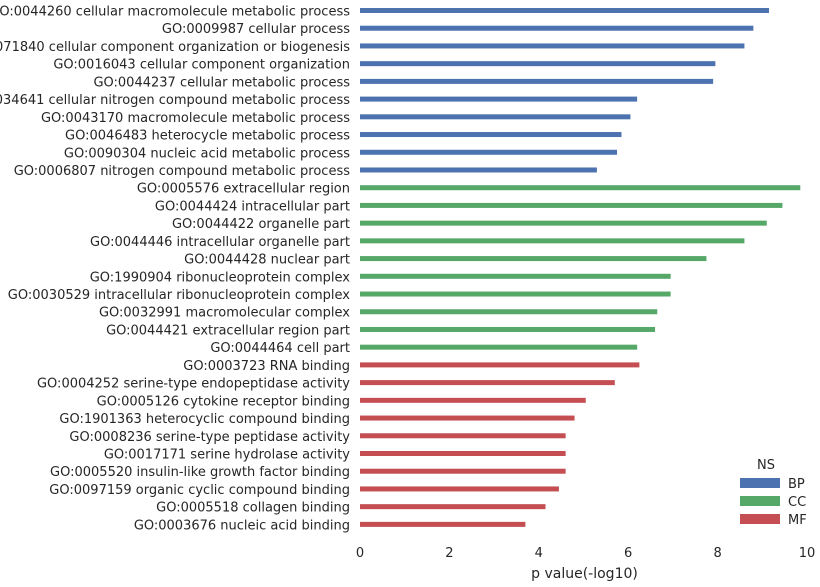 The image size is (820, 587). What do you see at coordinates (584, 574) in the screenshot?
I see `x-axis-title: p value(-log10)` at bounding box center [584, 574].